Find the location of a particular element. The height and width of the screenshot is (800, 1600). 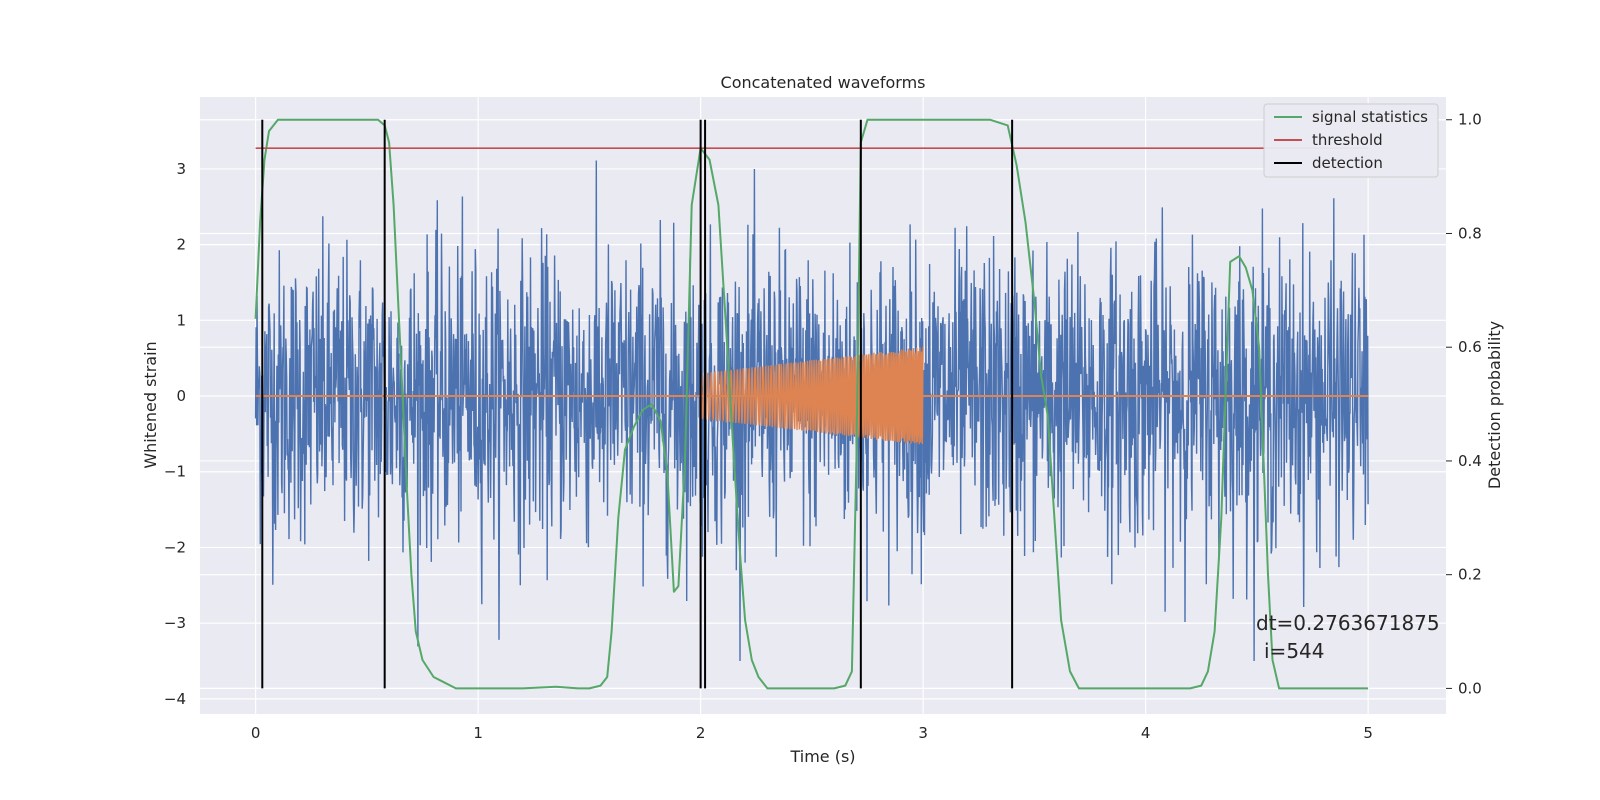

template-line is located at coordinates (811, 395).